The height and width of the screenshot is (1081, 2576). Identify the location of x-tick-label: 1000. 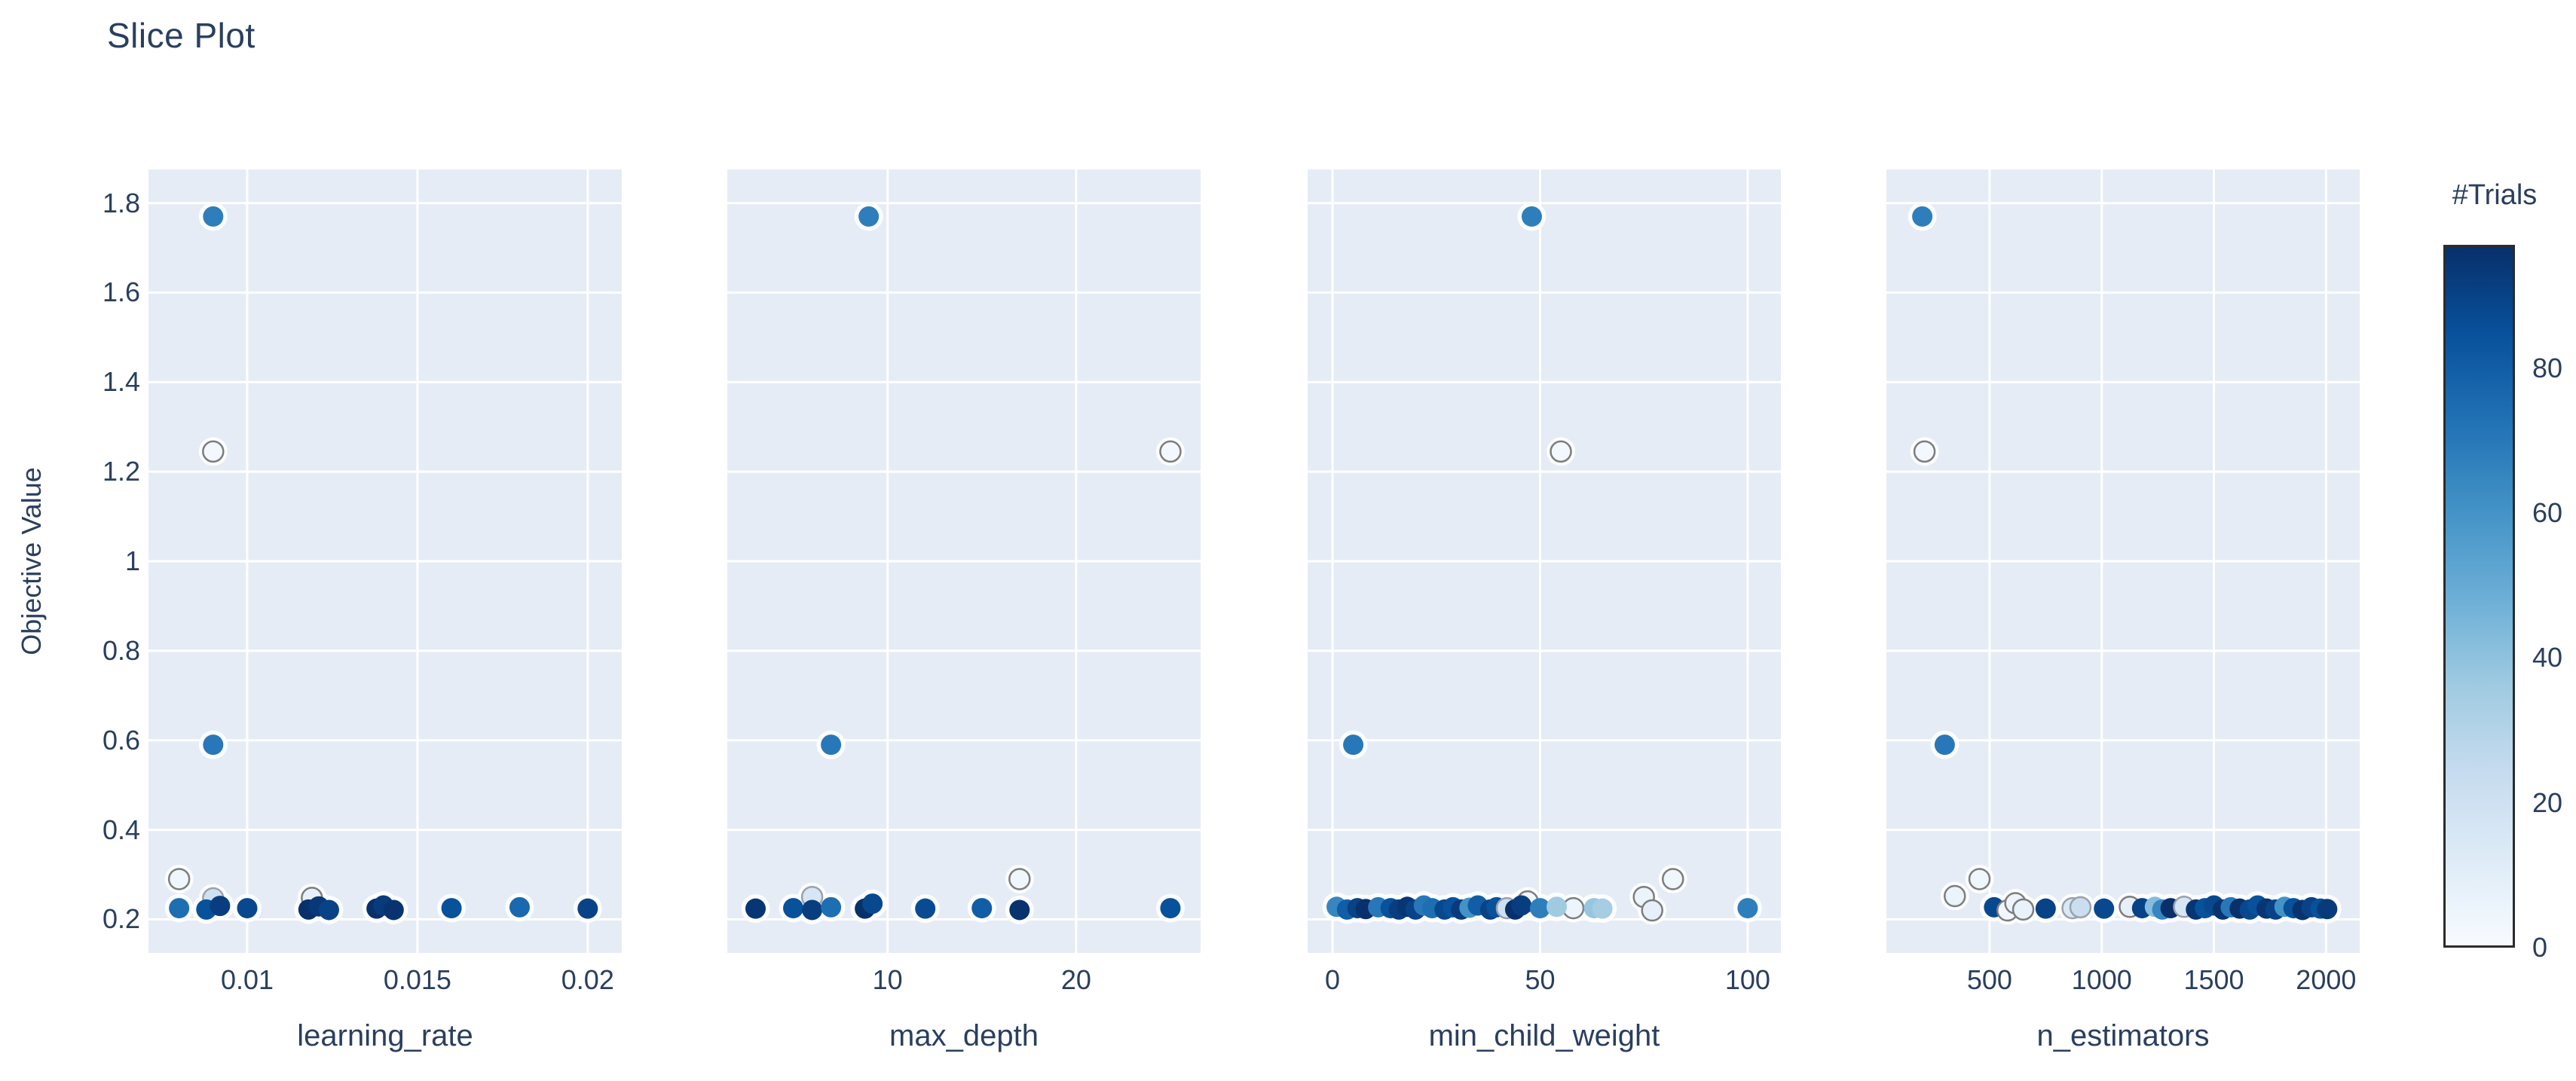
(2101, 980).